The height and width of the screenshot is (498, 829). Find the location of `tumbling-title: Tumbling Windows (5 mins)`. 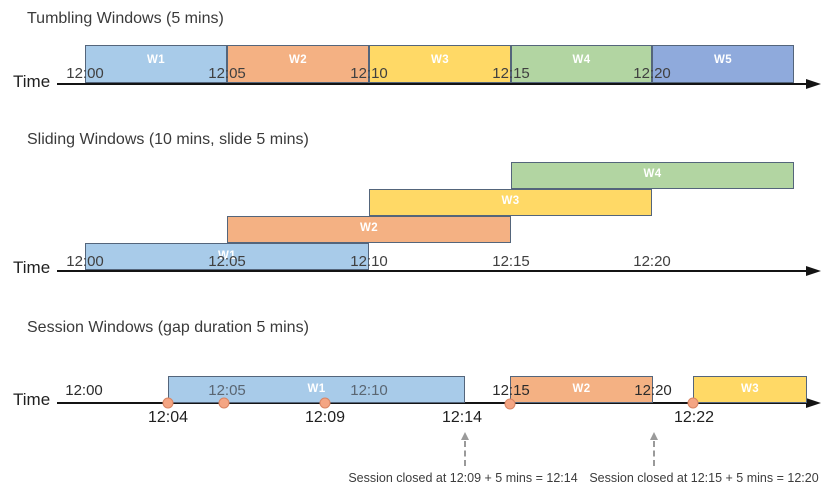

tumbling-title: Tumbling Windows (5 mins) is located at coordinates (125, 18).